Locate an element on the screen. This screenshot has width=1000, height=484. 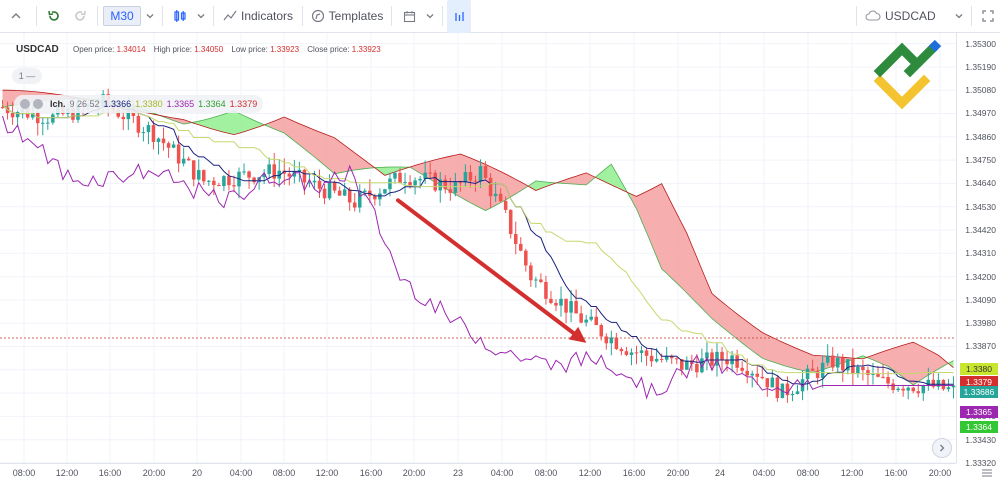
indicators-button: Indicators is located at coordinates (258, 16).